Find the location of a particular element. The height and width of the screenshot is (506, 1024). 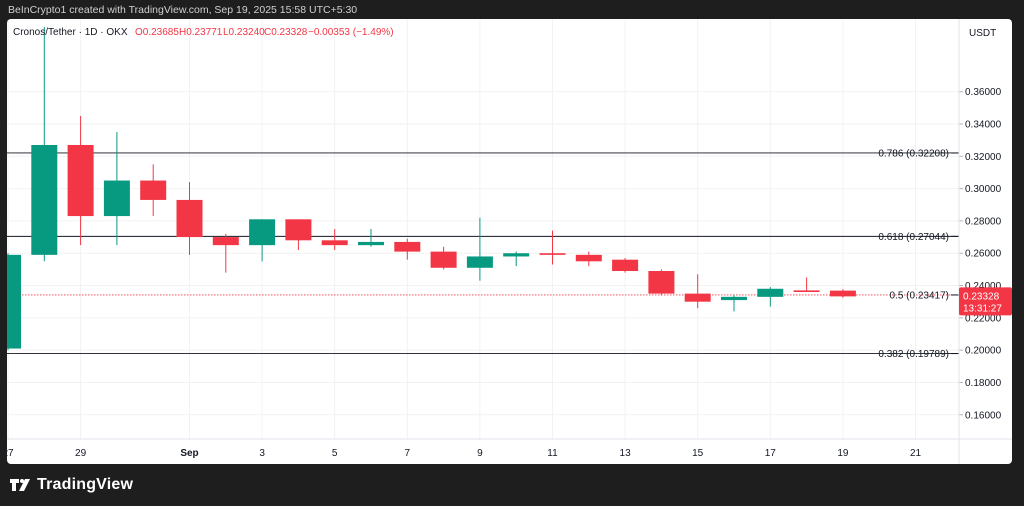

time-axis: 27 29 Sep 3 5 7 9 11 13 15 17 19 21 is located at coordinates (509, 448).